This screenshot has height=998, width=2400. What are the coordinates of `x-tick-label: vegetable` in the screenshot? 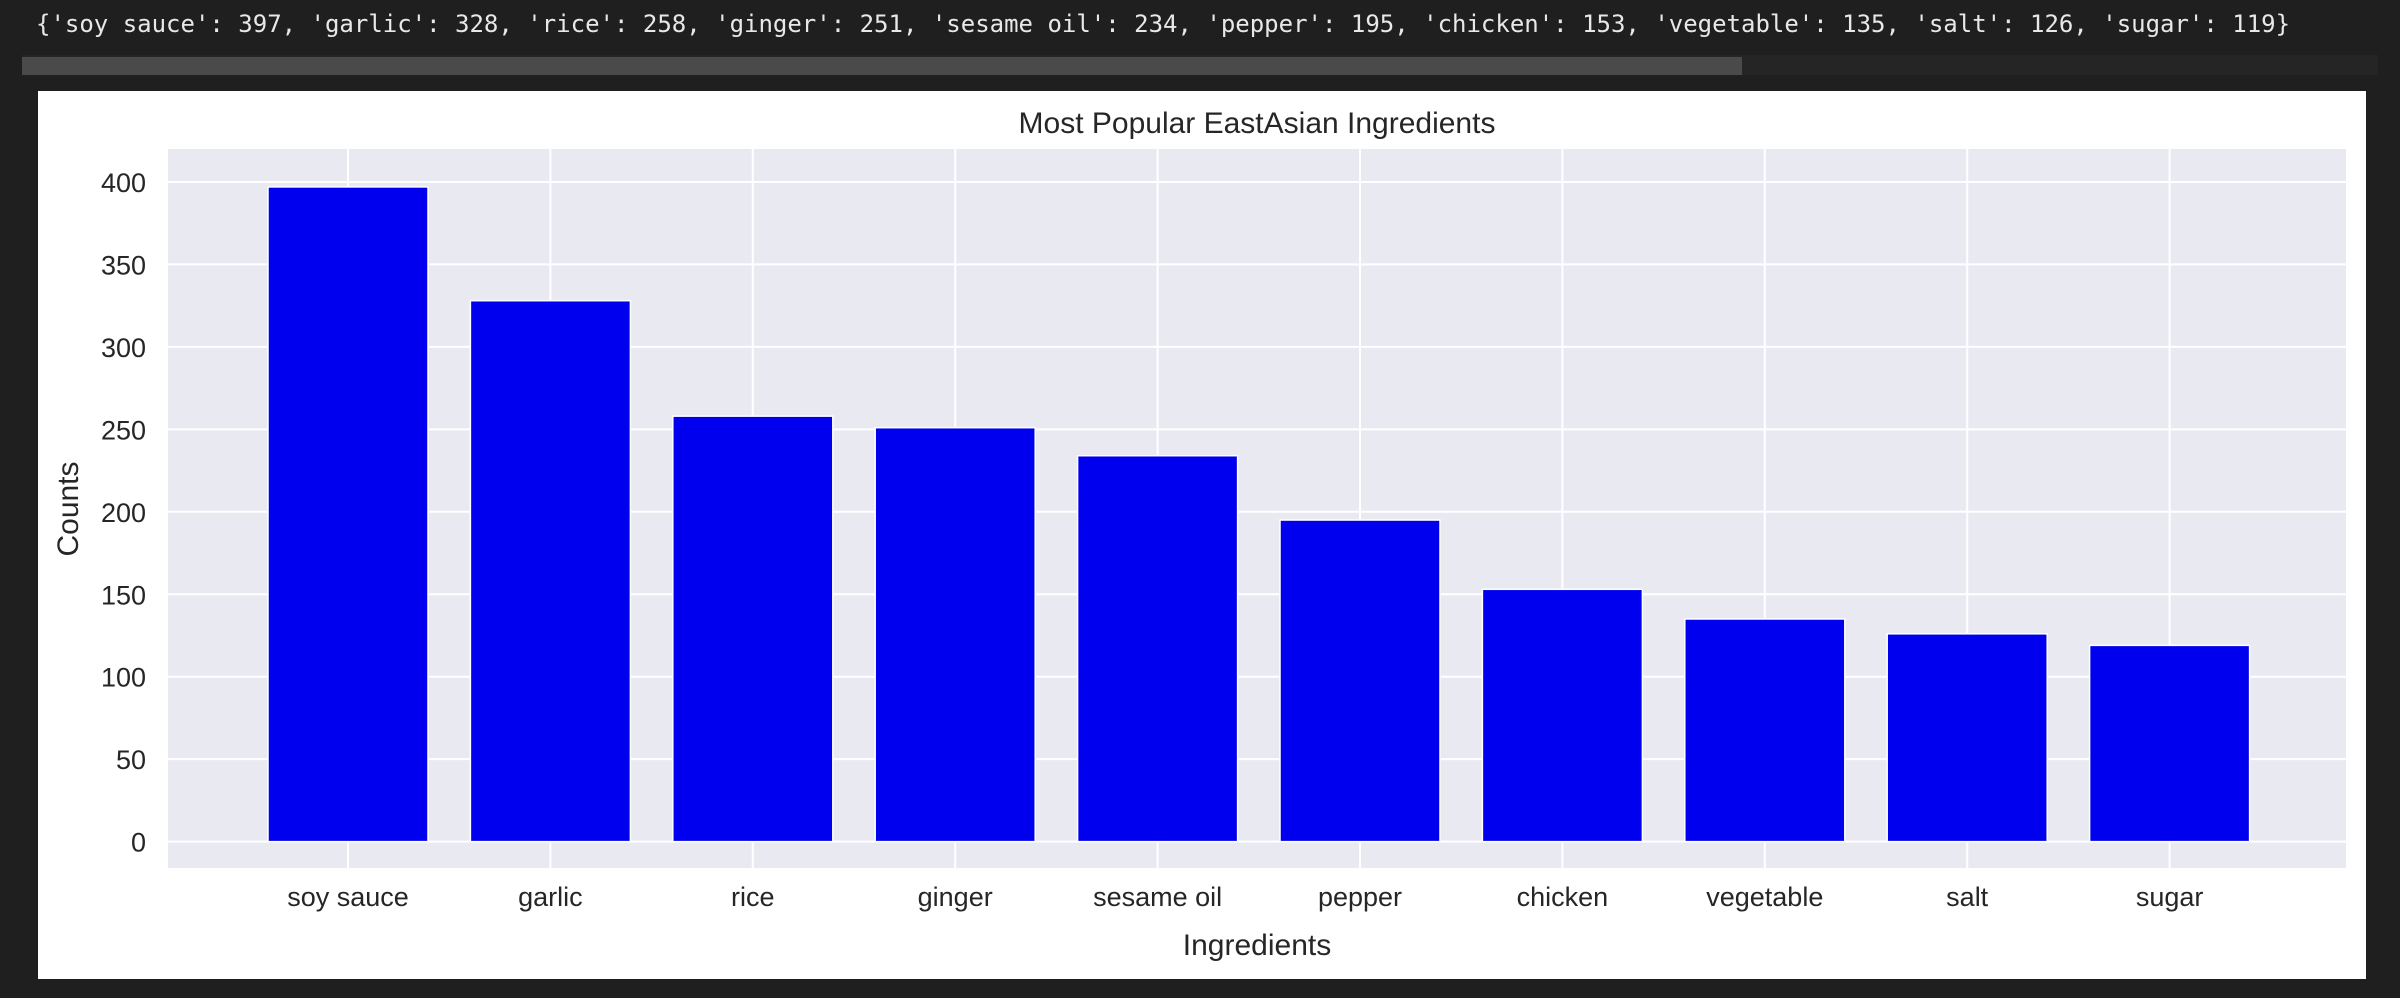 It's located at (1764, 897).